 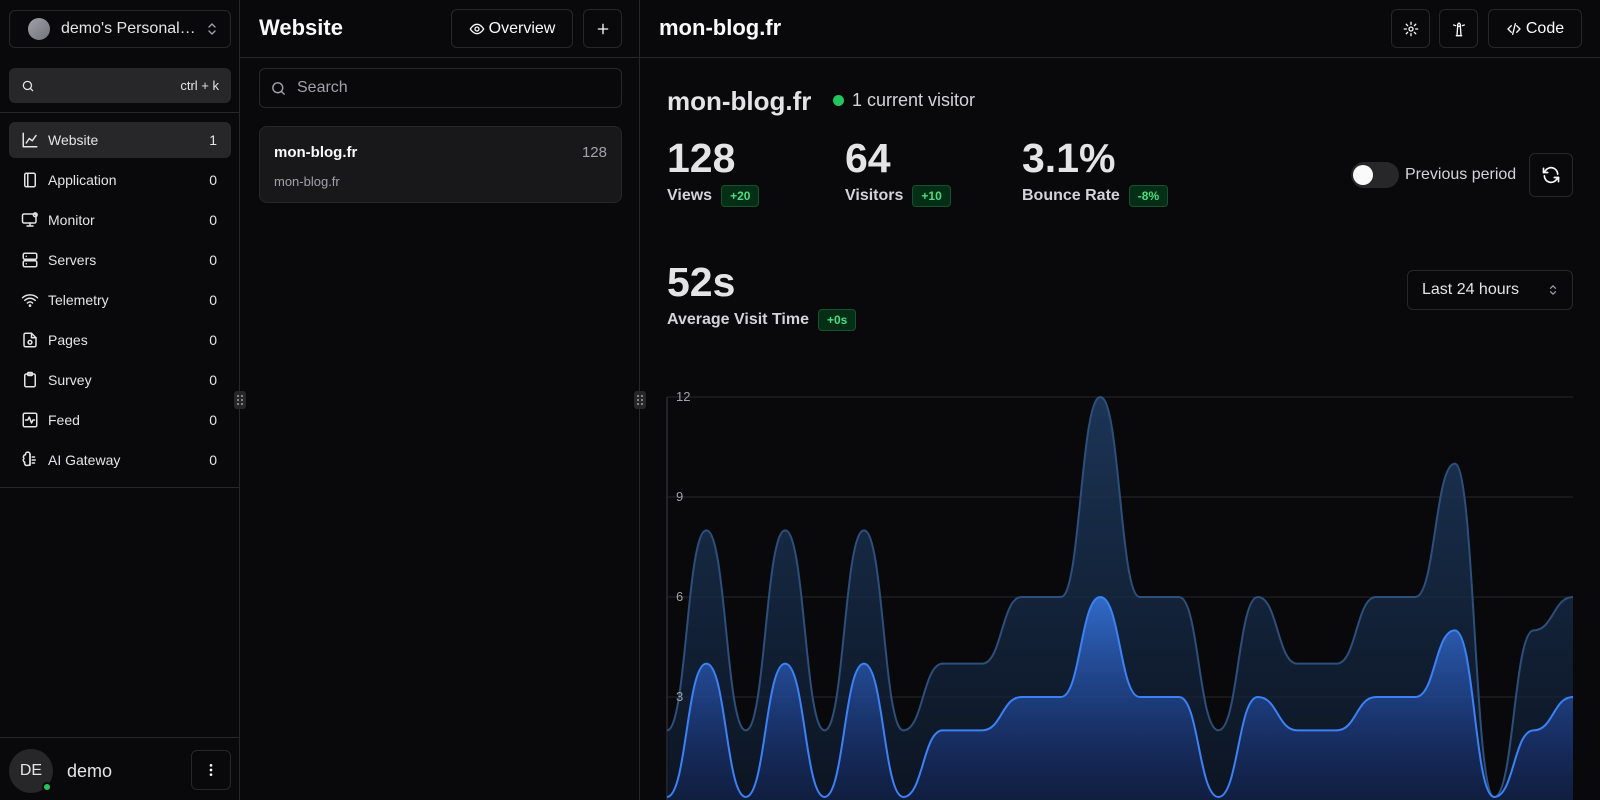 I want to click on brain-icon, so click(x=29, y=459).